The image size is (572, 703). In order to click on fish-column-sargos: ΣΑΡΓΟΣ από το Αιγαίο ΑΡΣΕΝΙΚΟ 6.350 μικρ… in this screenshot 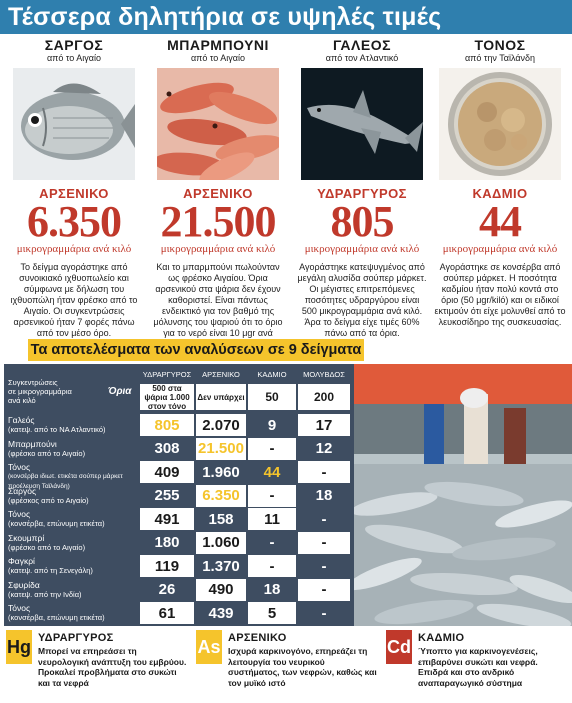, I will do `click(74, 188)`.